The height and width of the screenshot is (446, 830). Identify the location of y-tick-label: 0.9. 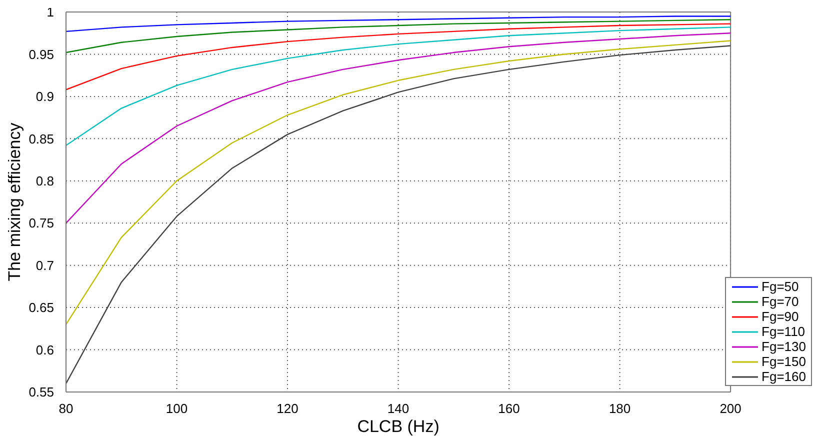
(45, 96).